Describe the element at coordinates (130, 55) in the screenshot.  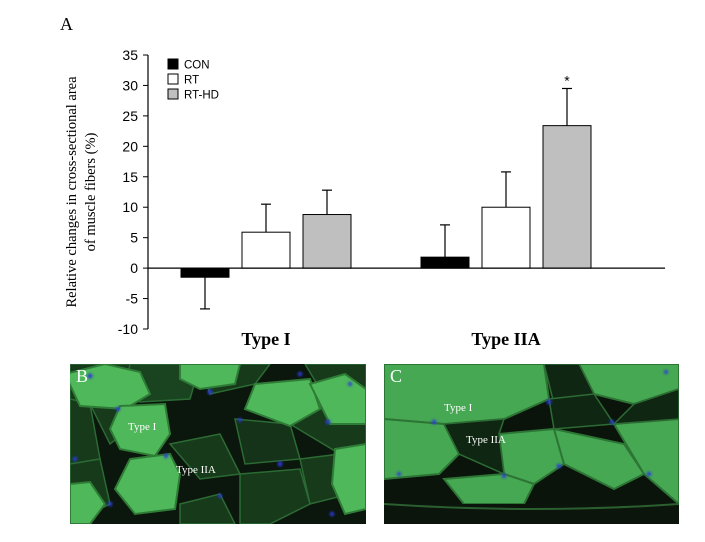
I see `y-tick-label: 35` at that location.